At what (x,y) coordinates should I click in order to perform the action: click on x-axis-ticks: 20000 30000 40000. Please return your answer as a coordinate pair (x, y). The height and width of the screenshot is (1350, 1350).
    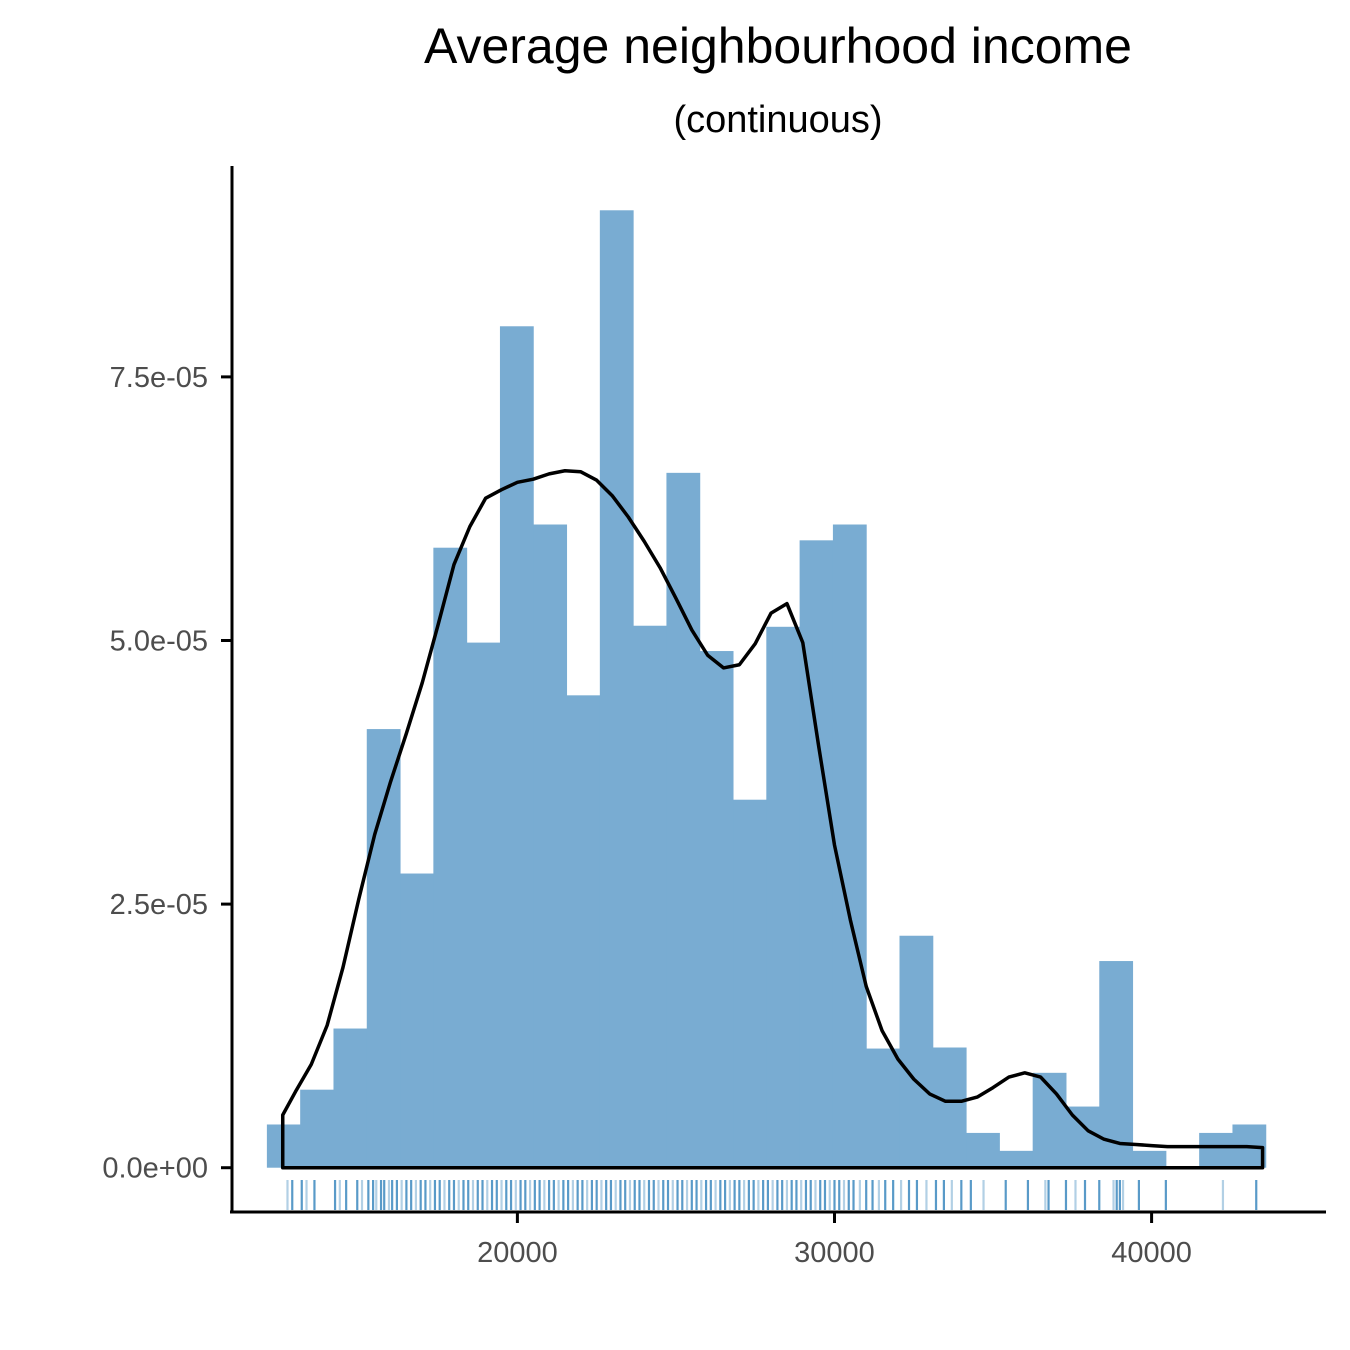
    Looking at the image, I should click on (834, 1240).